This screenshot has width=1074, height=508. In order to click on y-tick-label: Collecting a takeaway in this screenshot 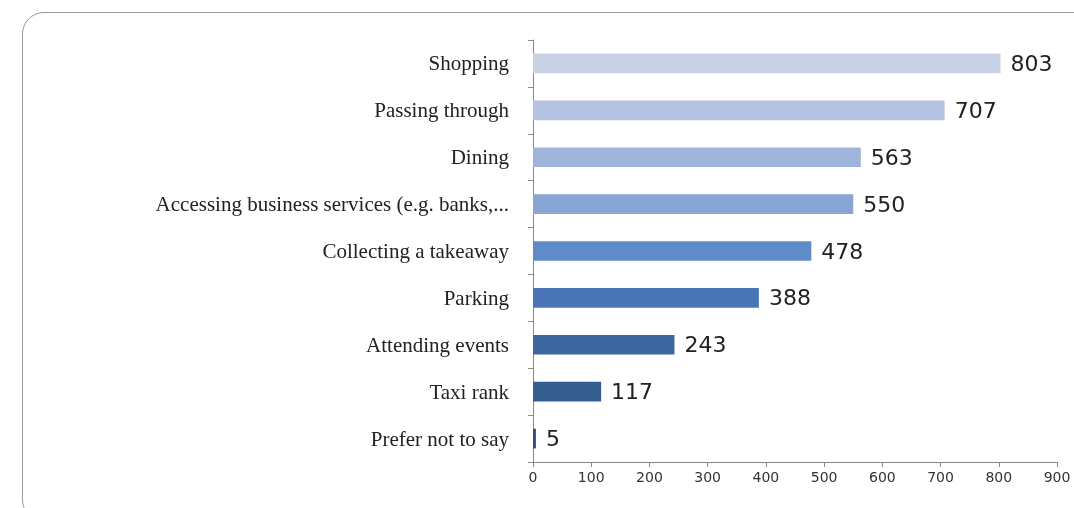, I will do `click(416, 251)`.